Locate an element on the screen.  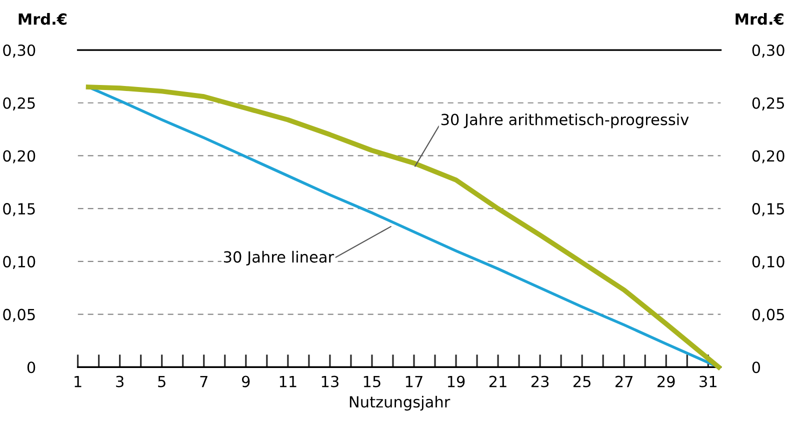
x-tick-label: 1 is located at coordinates (78, 382).